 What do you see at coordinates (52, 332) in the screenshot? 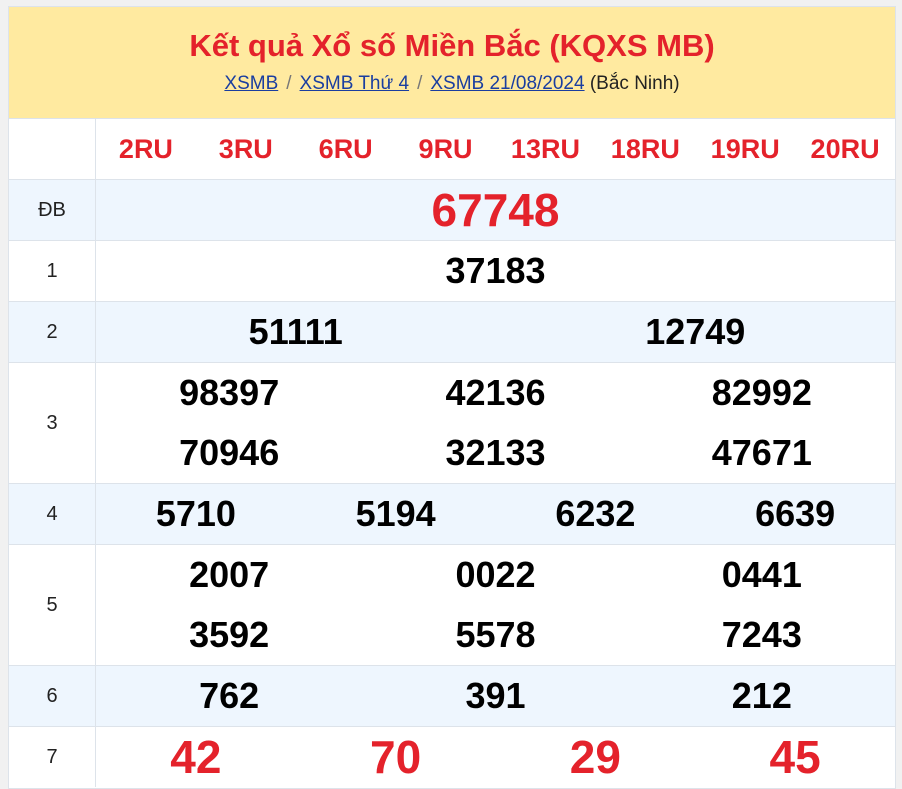
I see `prize-label: 2` at bounding box center [52, 332].